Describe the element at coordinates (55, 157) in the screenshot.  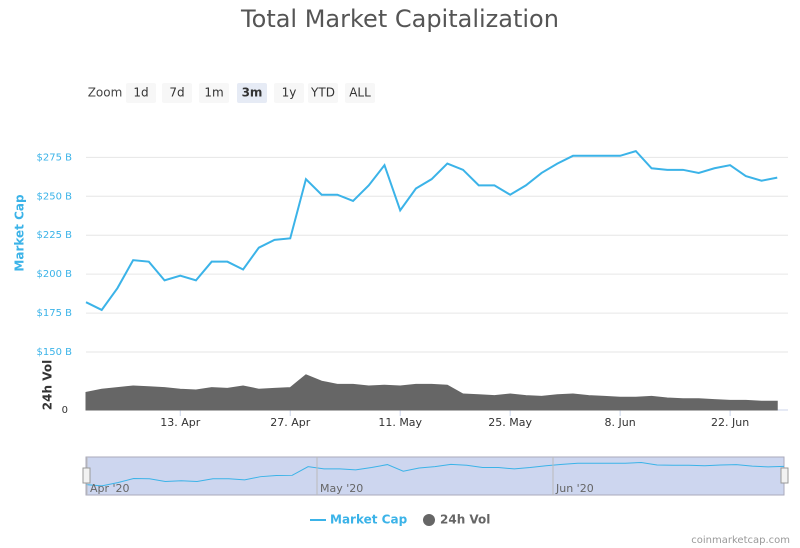
I see `y-tick-label: $275 B` at that location.